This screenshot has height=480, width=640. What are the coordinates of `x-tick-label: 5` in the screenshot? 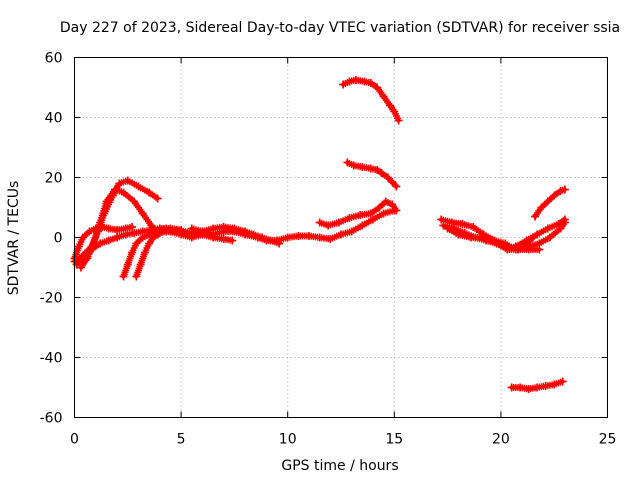 It's located at (181, 440).